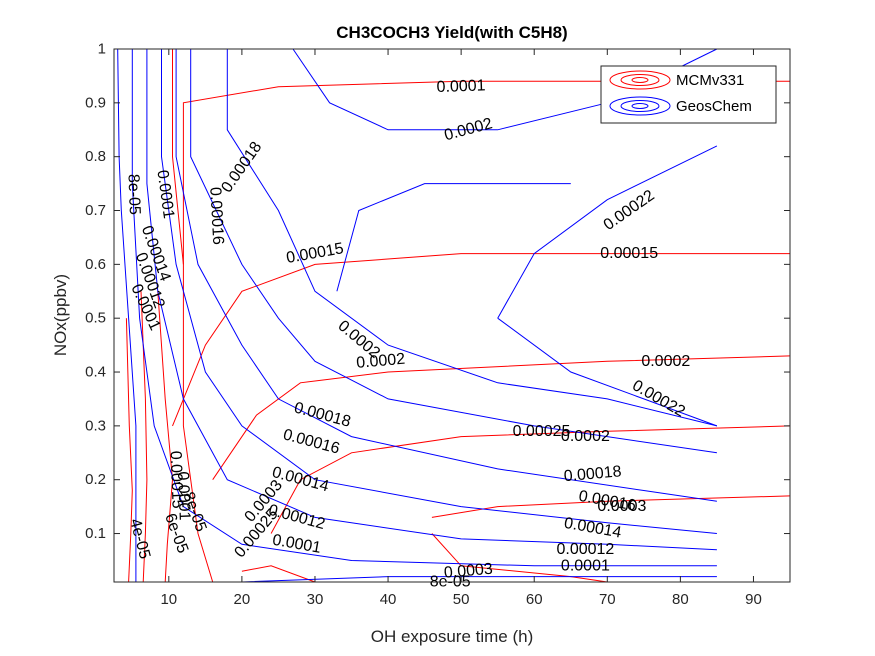 This screenshot has height=656, width=875. What do you see at coordinates (607, 599) in the screenshot?
I see `x-tick-label: 70` at bounding box center [607, 599].